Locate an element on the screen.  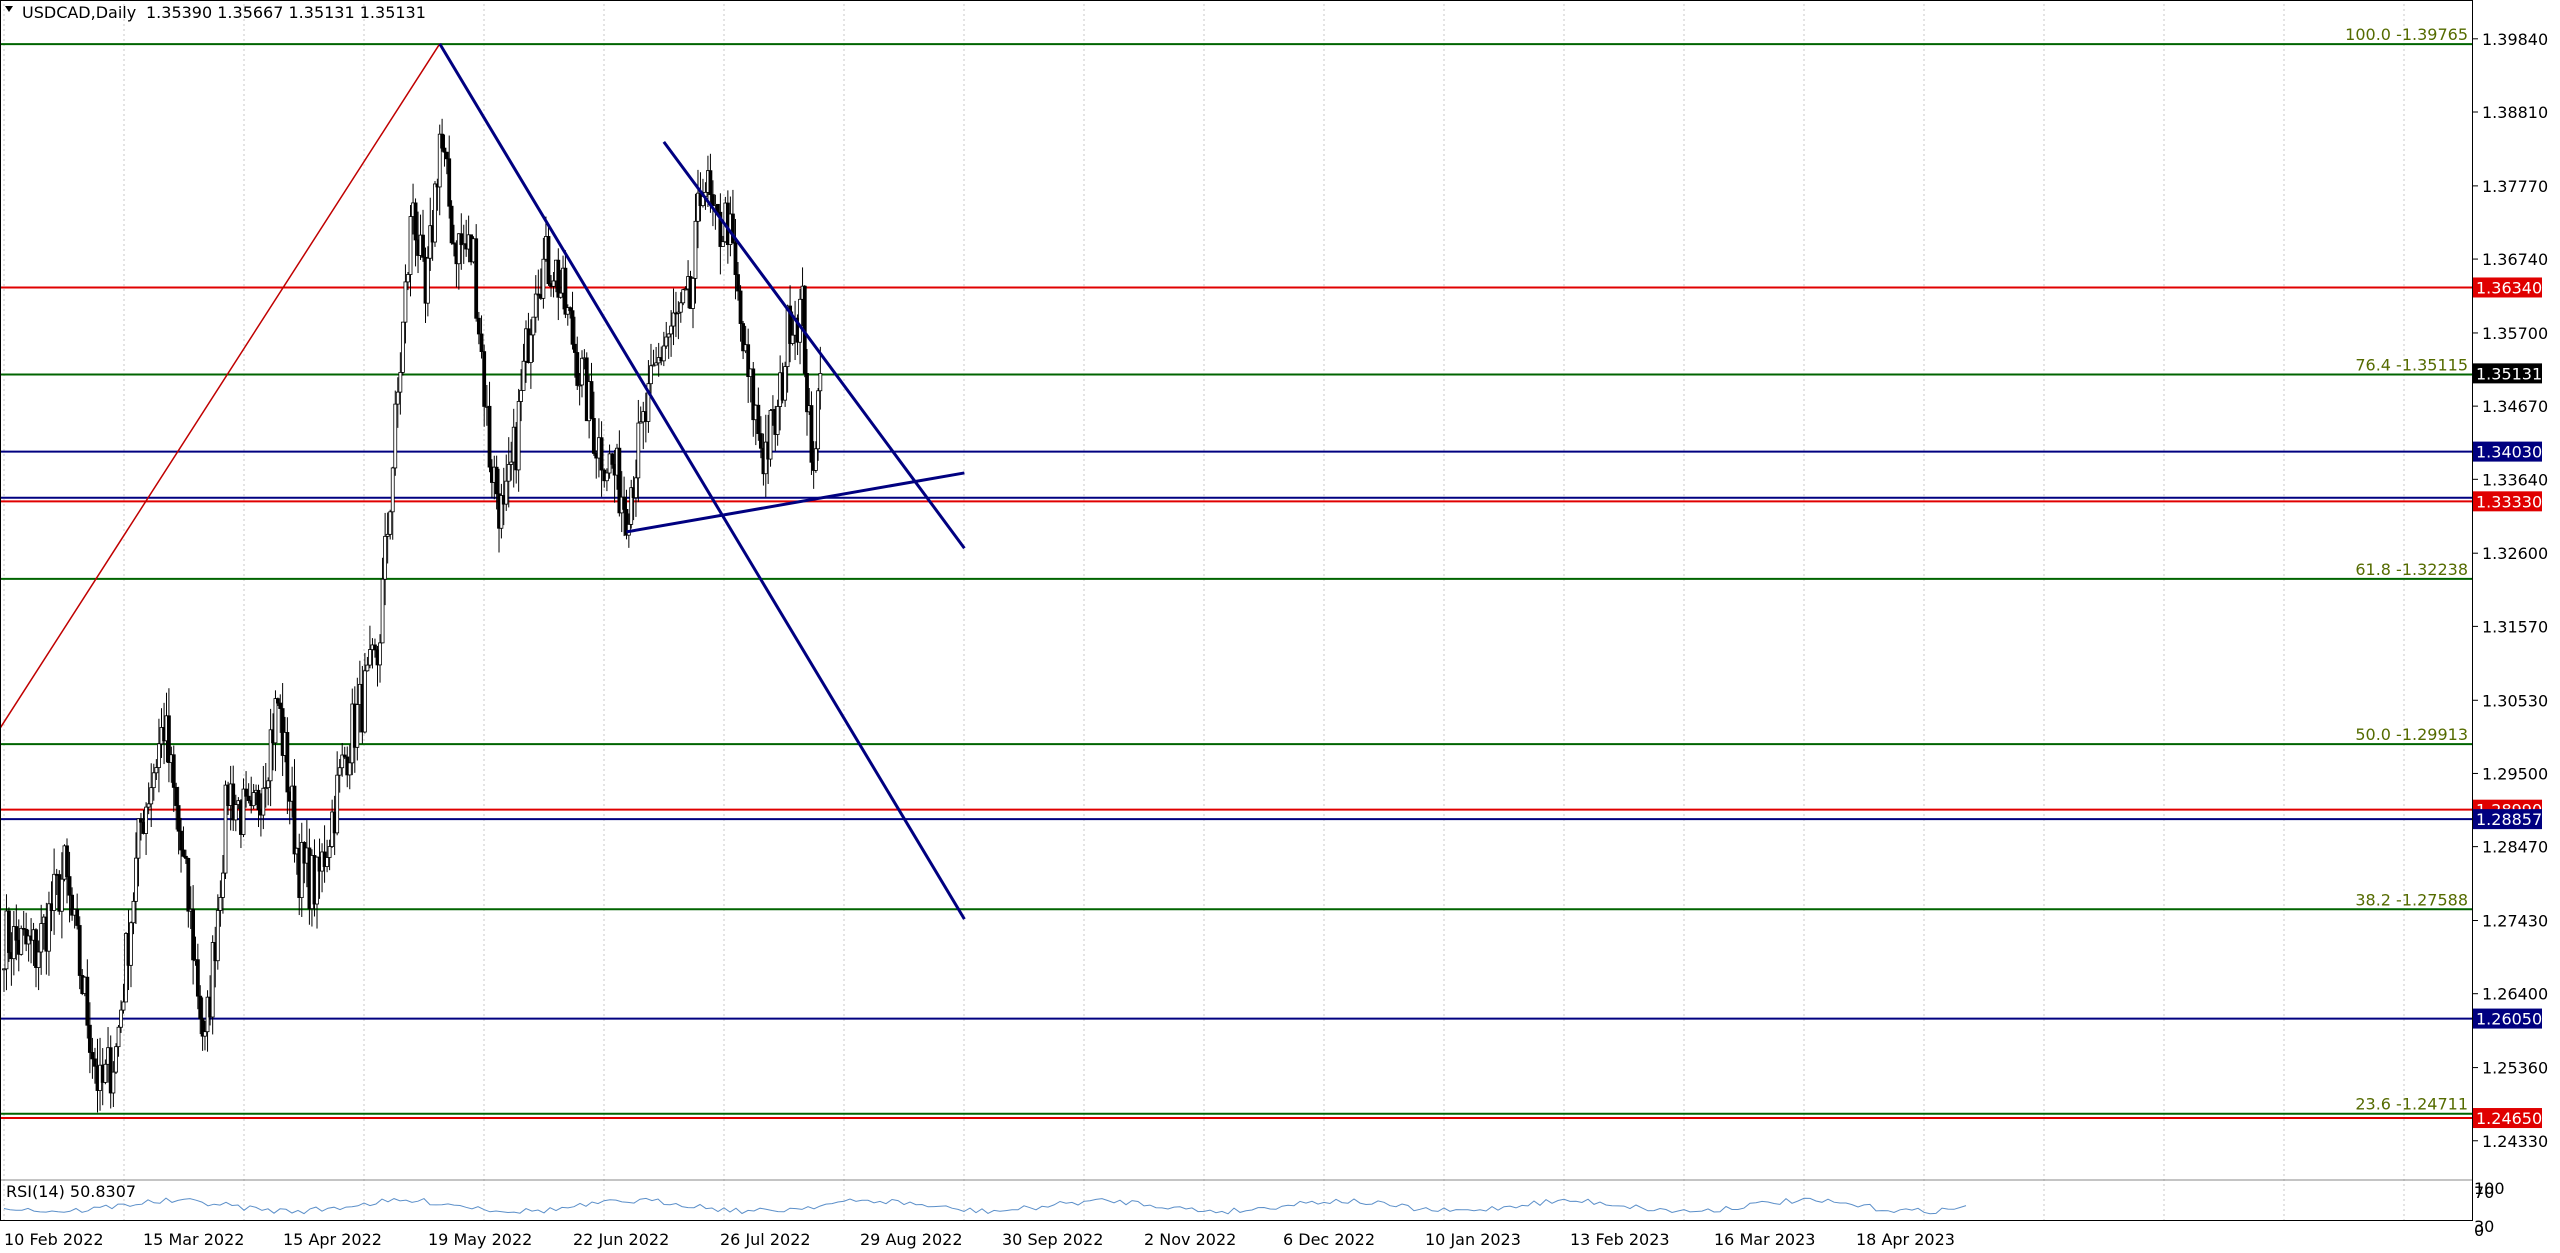
price-tick-label: 1.26400 is located at coordinates (2515, 994).